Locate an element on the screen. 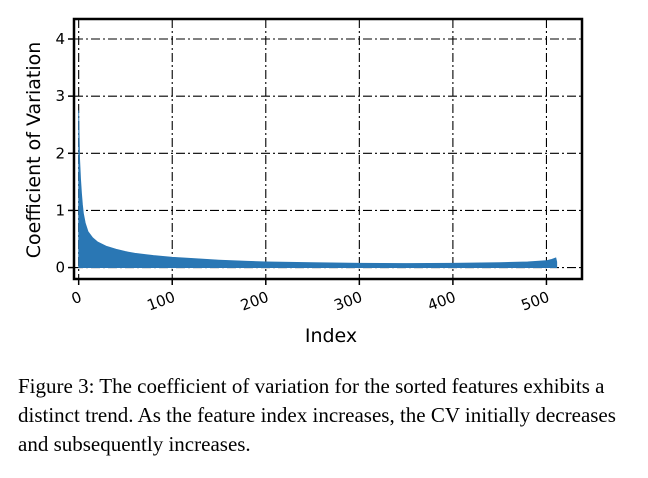  y-tick-label-0: 0 is located at coordinates (60, 268).